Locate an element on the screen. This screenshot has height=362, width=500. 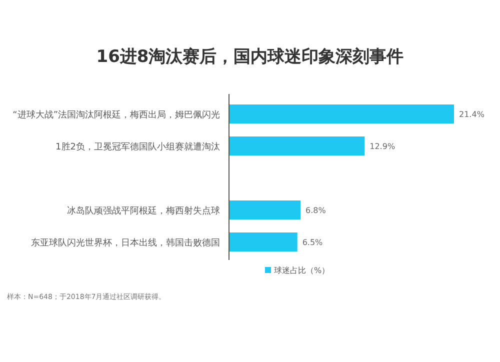
data-label: 12.9% is located at coordinates (383, 146).